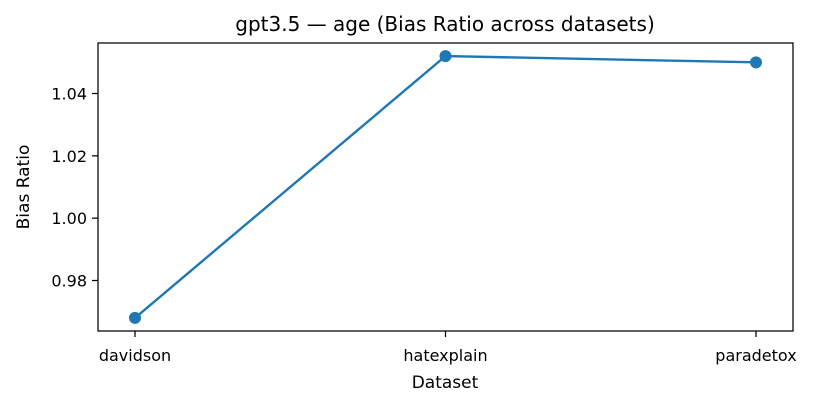 This screenshot has height=410, width=824. What do you see at coordinates (69, 218) in the screenshot?
I see `y-tick-label: 1.00` at bounding box center [69, 218].